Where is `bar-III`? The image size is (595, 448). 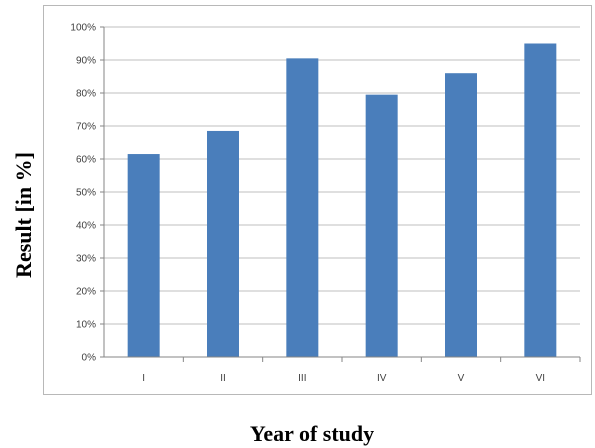 bar-III is located at coordinates (302, 207).